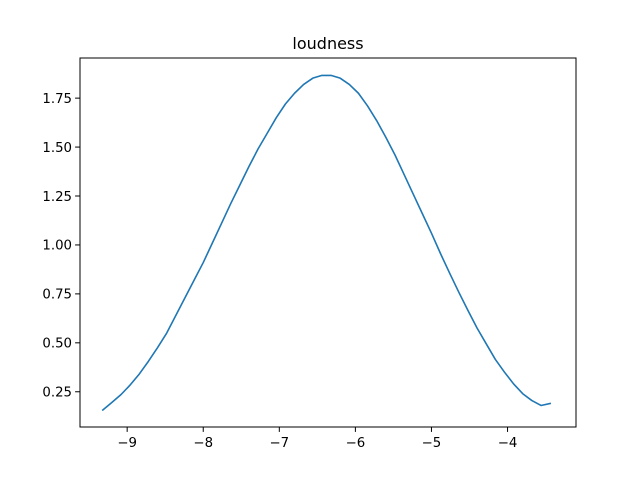 The width and height of the screenshot is (640, 480). I want to click on x-tick-label: −8, so click(203, 443).